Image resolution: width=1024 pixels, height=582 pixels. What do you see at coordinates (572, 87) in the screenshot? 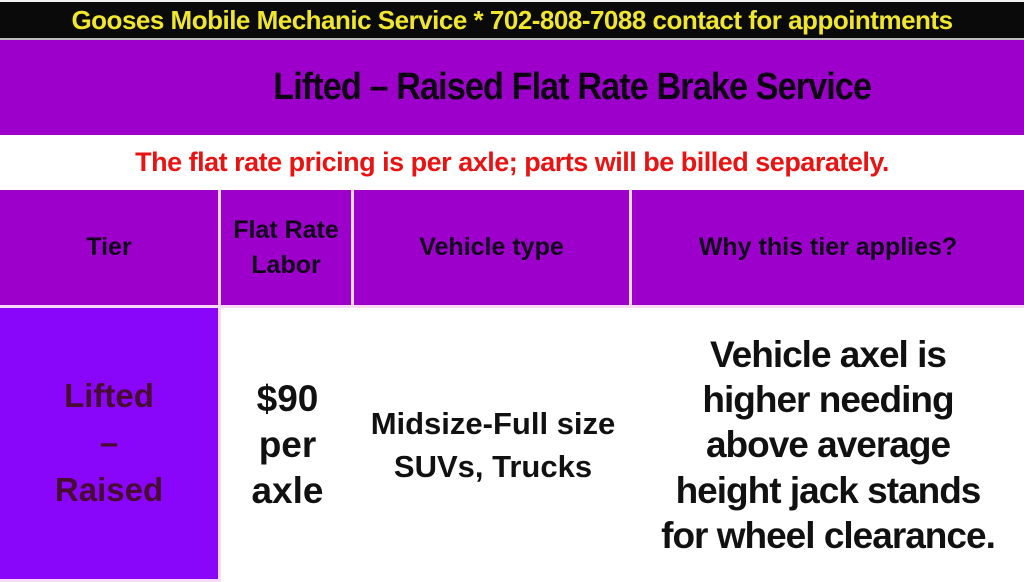
I see `page-title: Lifted – Raised Flat Rate Brake Service` at bounding box center [572, 87].